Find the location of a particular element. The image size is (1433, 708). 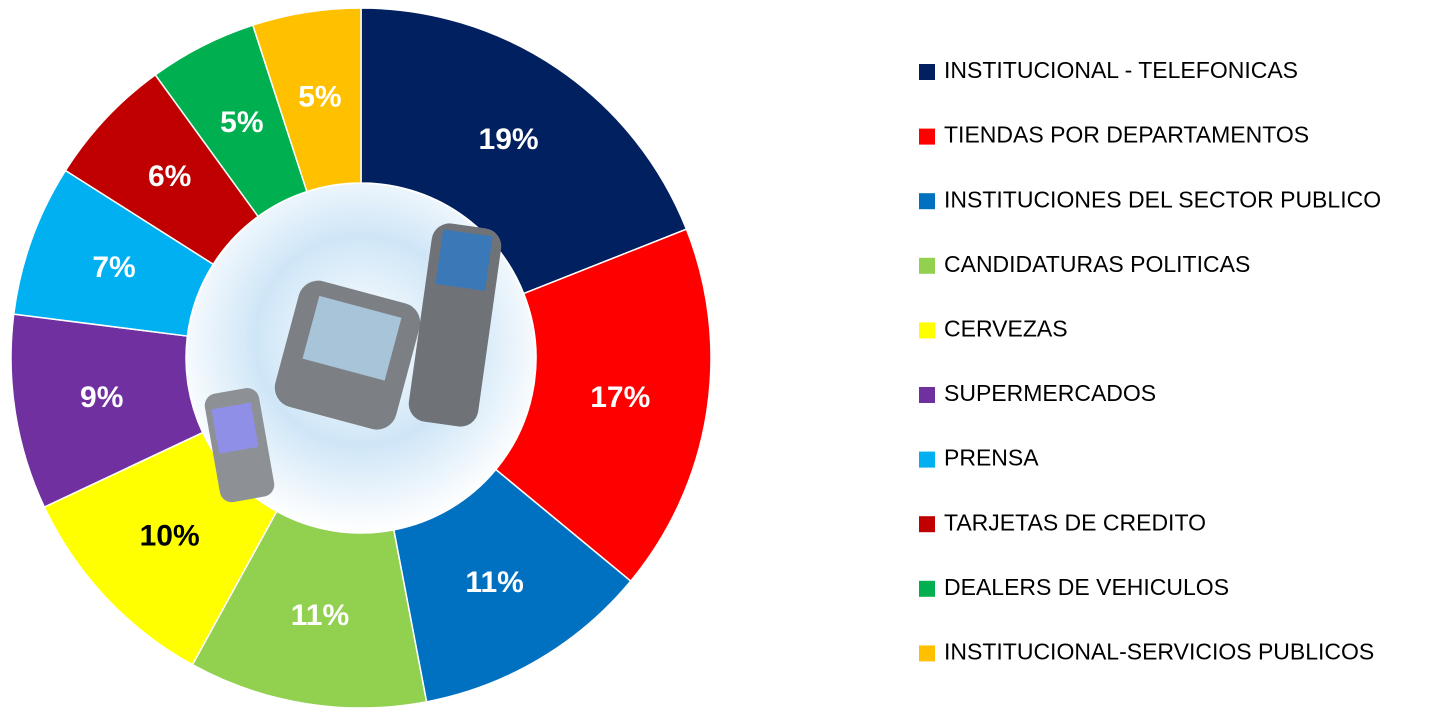

legend-label: SUPERMERCADOS is located at coordinates (1050, 393).